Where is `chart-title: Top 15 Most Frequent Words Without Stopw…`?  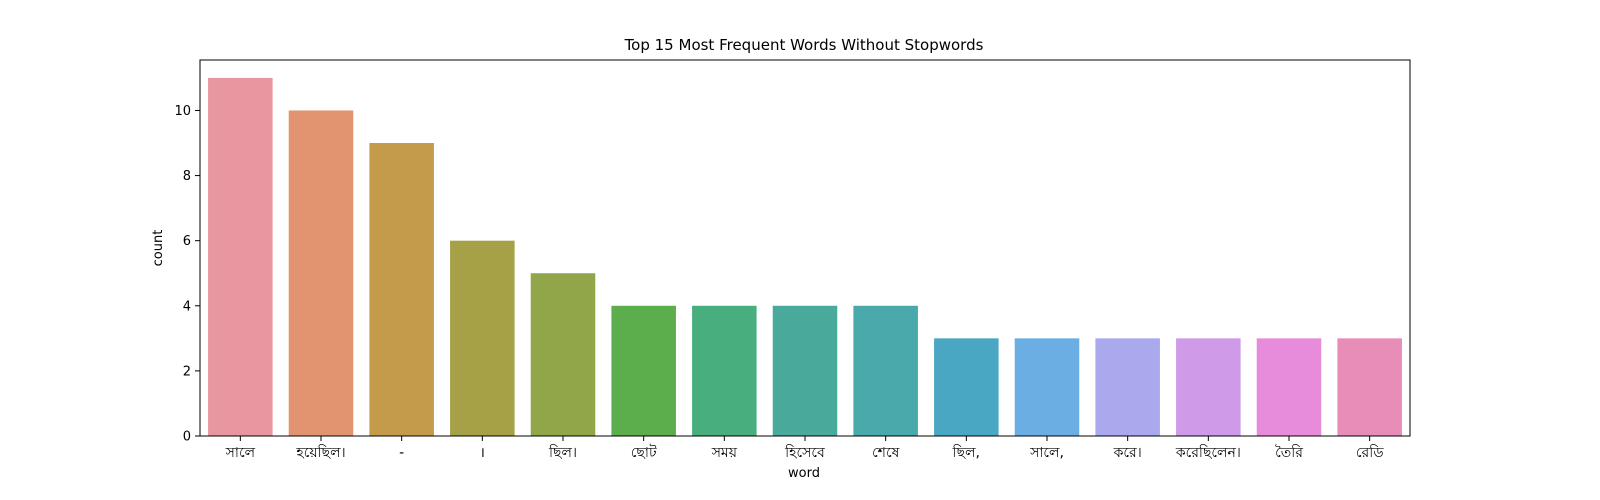 chart-title: Top 15 Most Frequent Words Without Stopw… is located at coordinates (804, 45).